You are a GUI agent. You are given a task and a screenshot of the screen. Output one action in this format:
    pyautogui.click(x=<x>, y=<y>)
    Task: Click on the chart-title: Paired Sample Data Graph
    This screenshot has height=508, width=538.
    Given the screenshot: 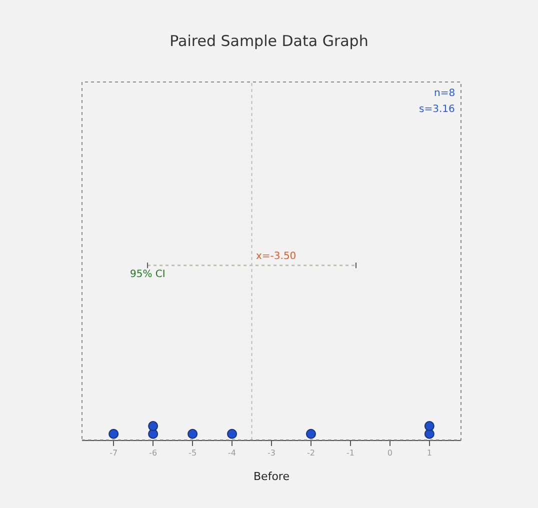 What is the action you would take?
    pyautogui.click(x=269, y=41)
    